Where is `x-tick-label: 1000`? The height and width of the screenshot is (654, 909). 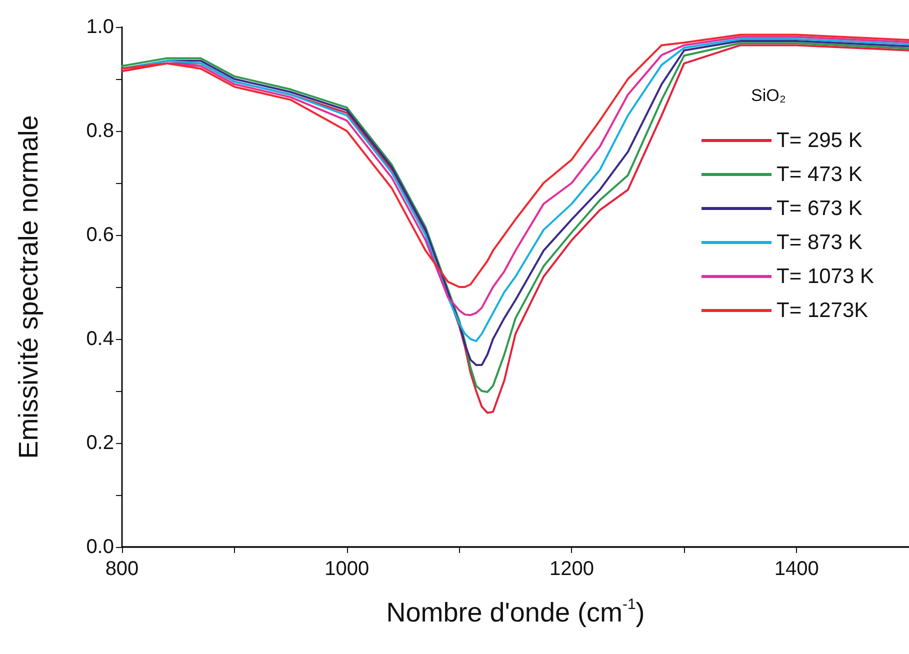
x-tick-label: 1000 is located at coordinates (347, 569).